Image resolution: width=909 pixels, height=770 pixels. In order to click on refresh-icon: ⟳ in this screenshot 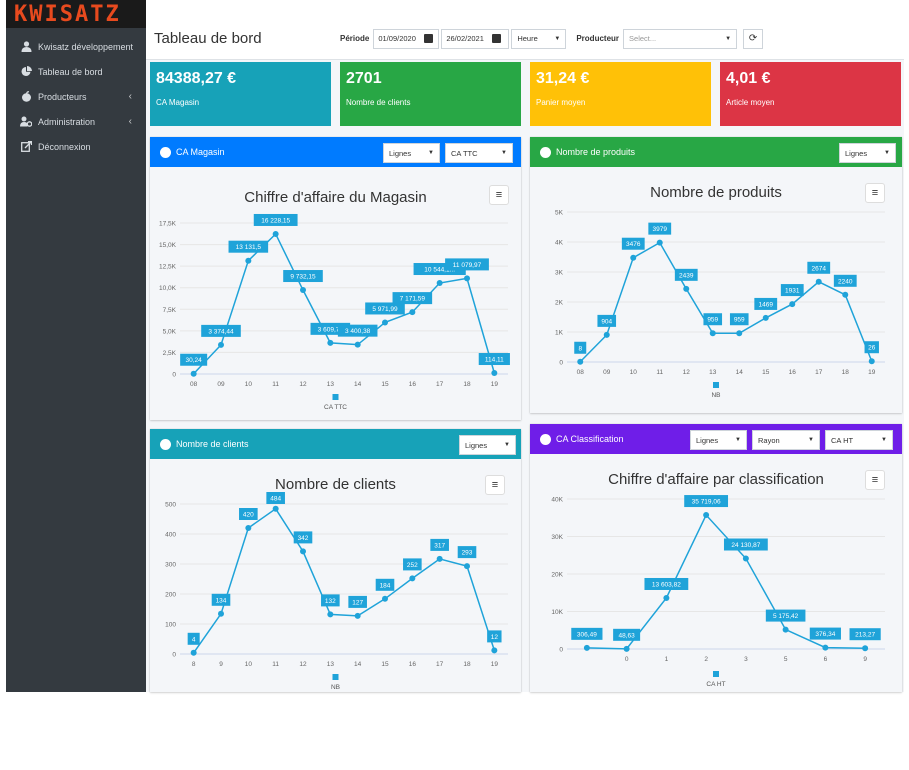, I will do `click(753, 38)`.